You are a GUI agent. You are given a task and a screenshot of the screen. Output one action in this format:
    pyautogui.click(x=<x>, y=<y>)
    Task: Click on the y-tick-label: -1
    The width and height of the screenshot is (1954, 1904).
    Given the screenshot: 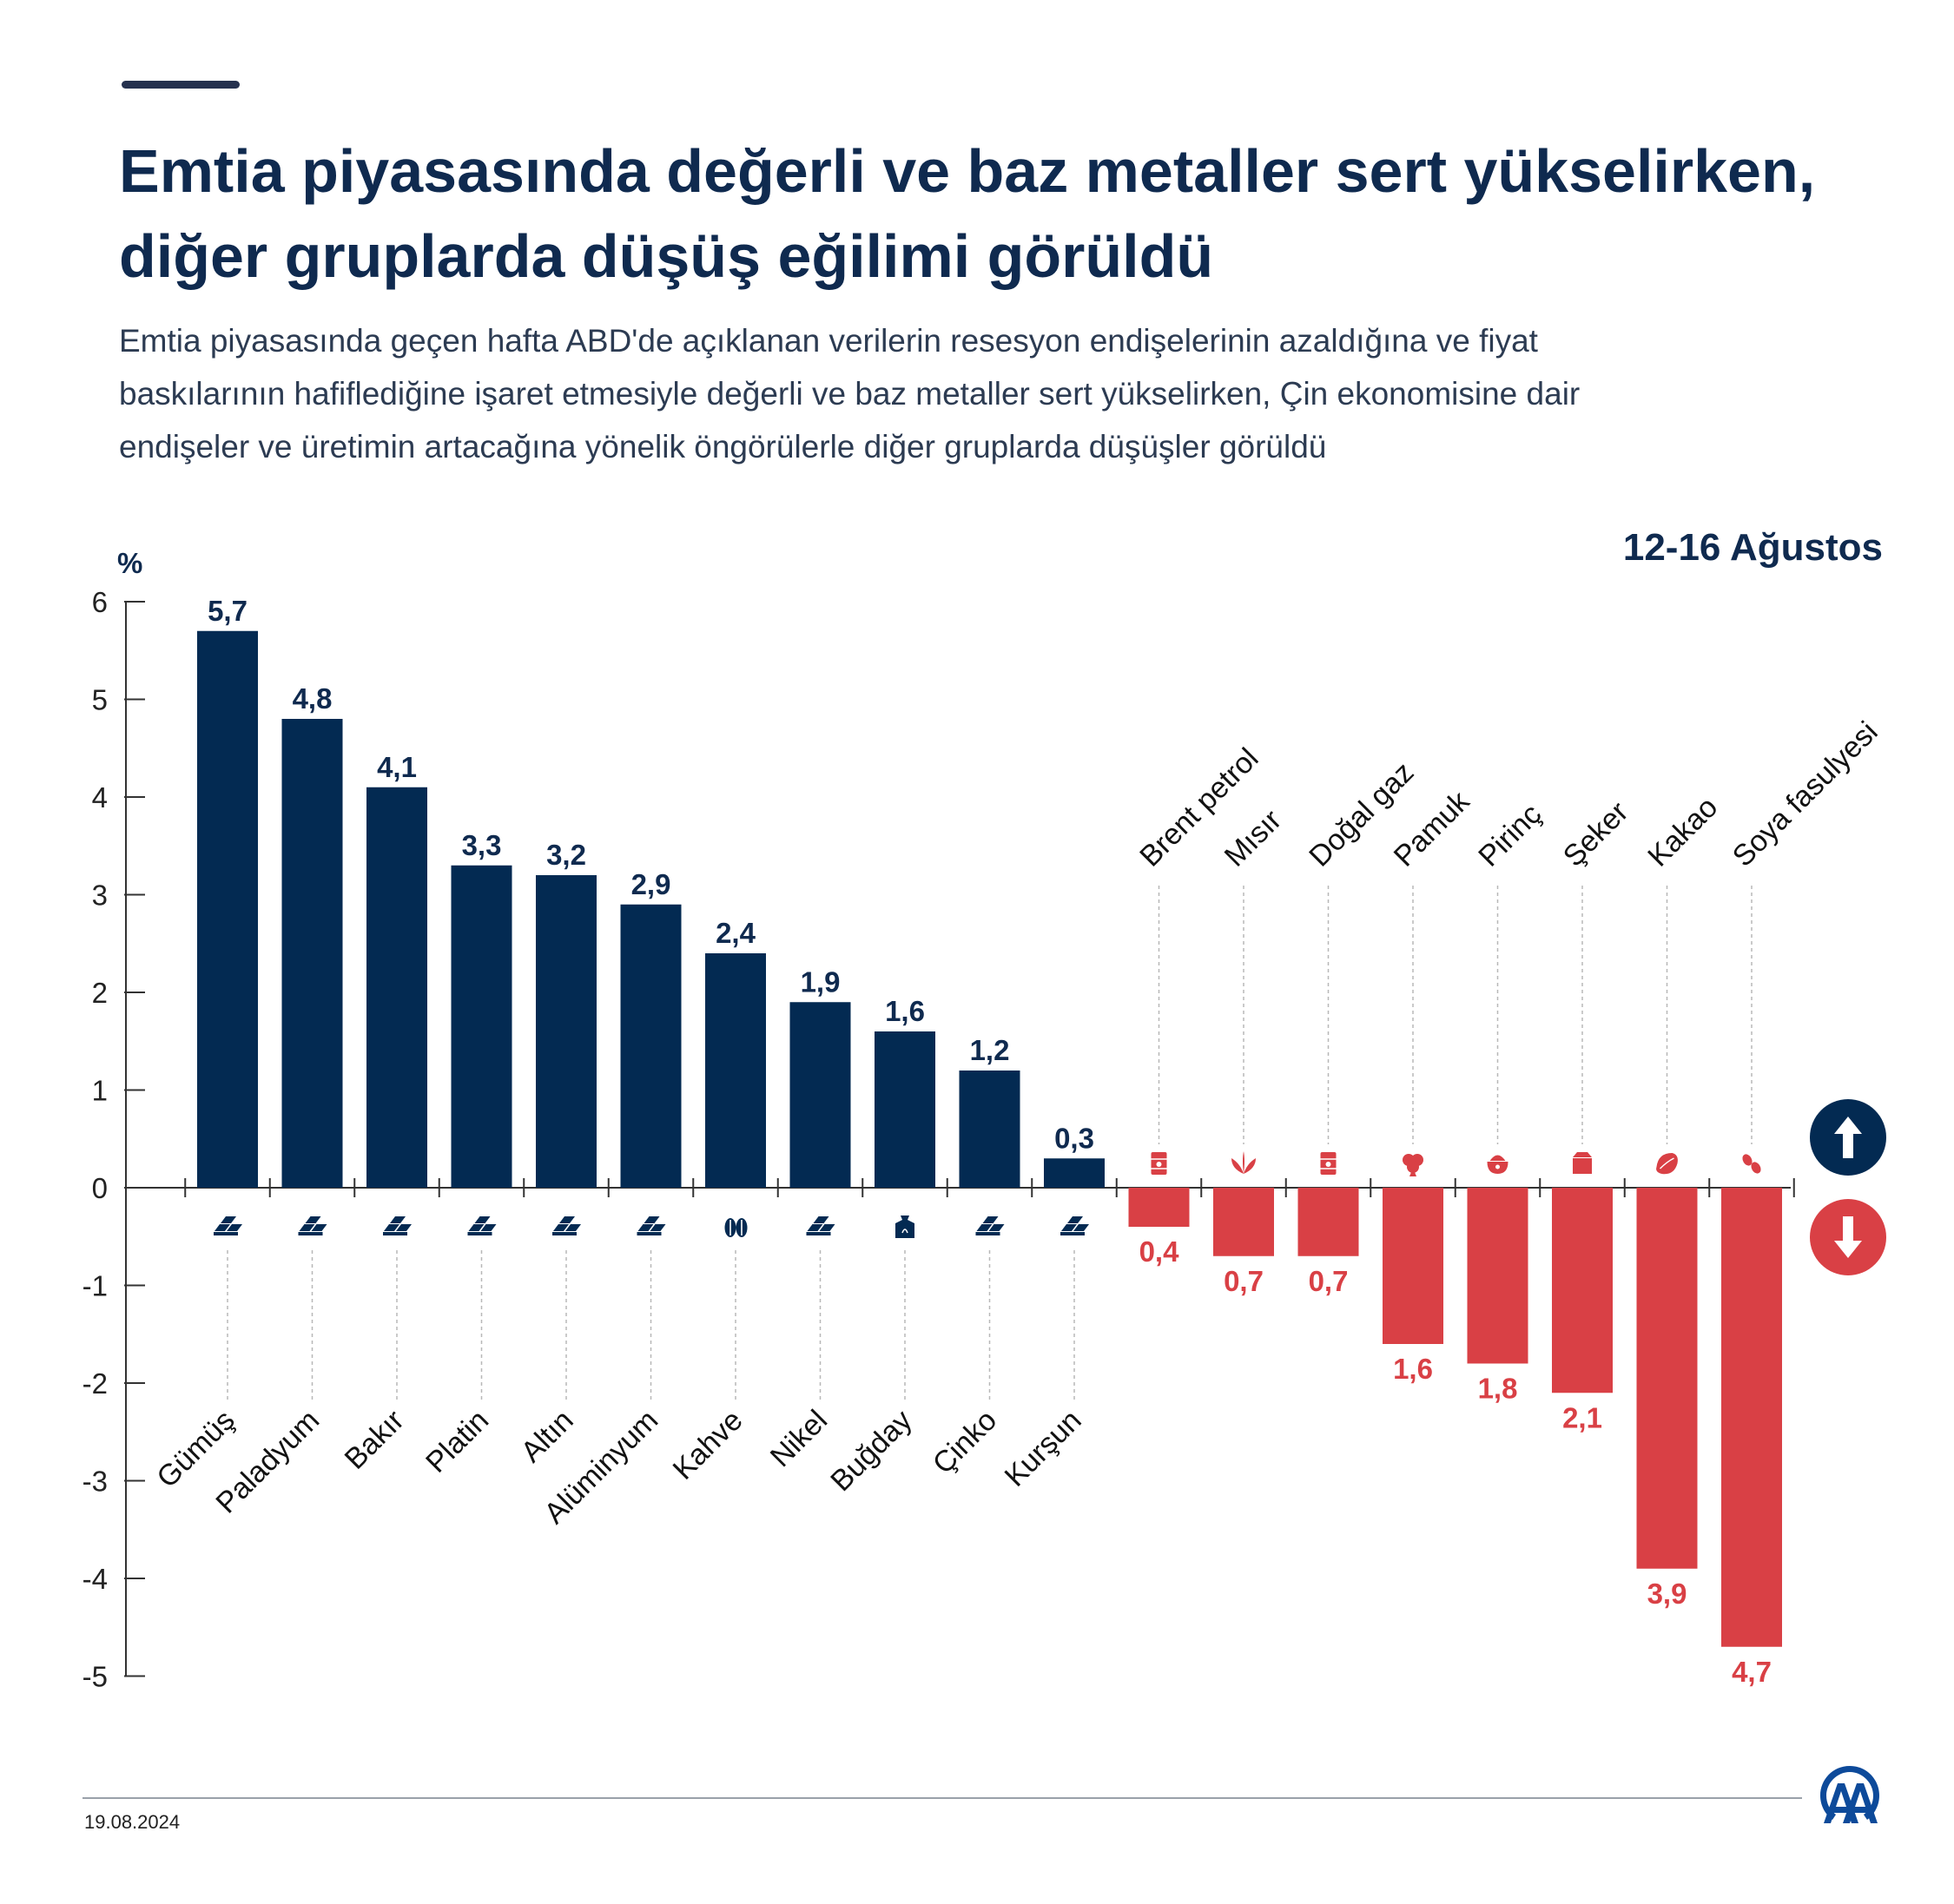 What is the action you would take?
    pyautogui.click(x=95, y=1286)
    